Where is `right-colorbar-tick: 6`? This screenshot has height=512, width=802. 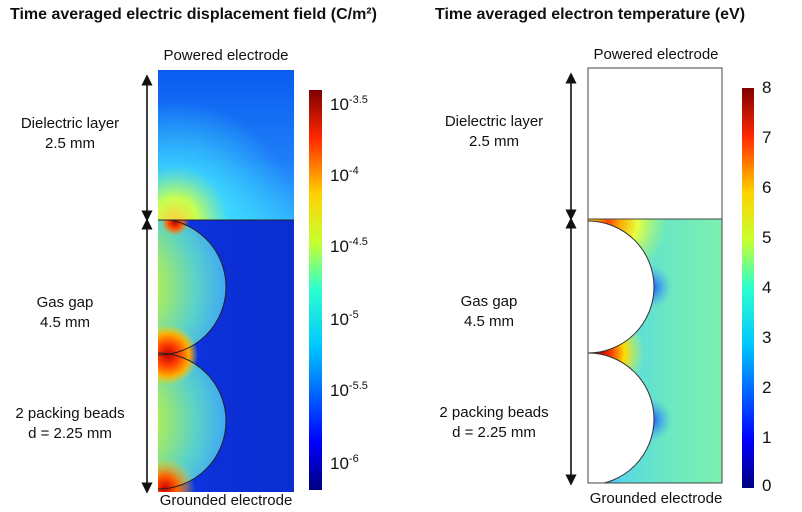 right-colorbar-tick: 6 is located at coordinates (767, 187).